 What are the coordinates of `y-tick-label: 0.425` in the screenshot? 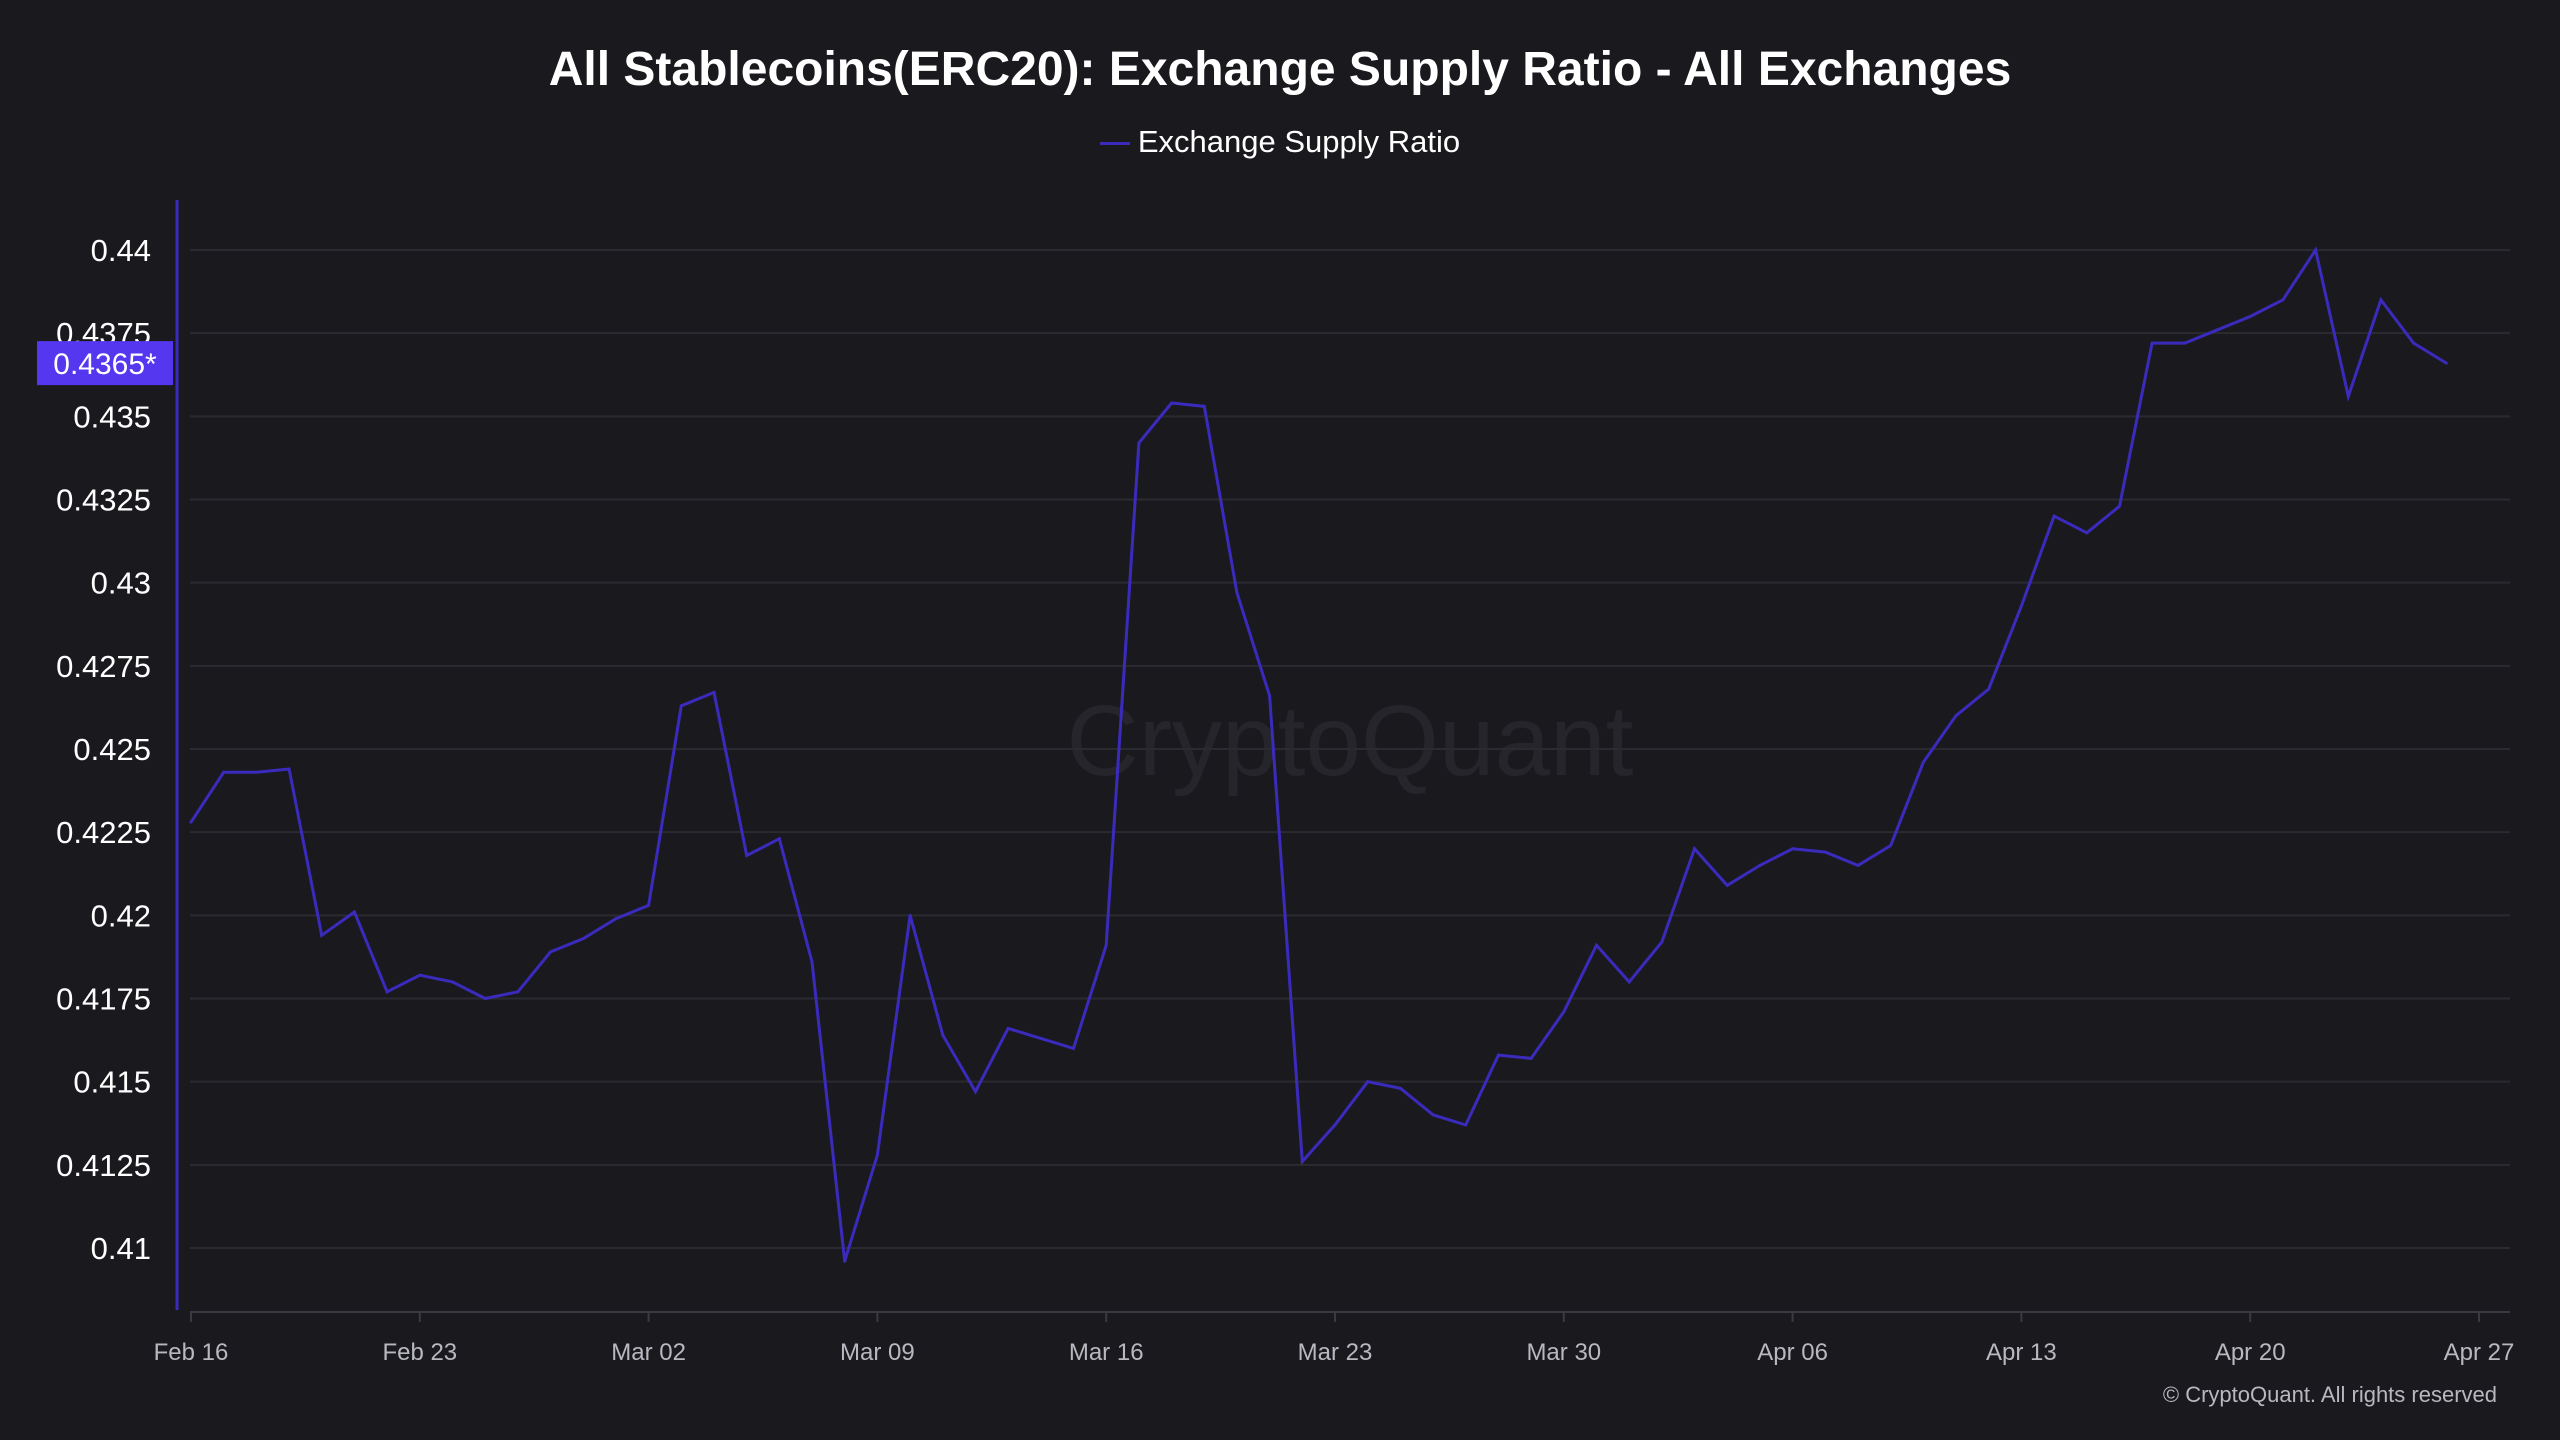 It's located at (112, 749).